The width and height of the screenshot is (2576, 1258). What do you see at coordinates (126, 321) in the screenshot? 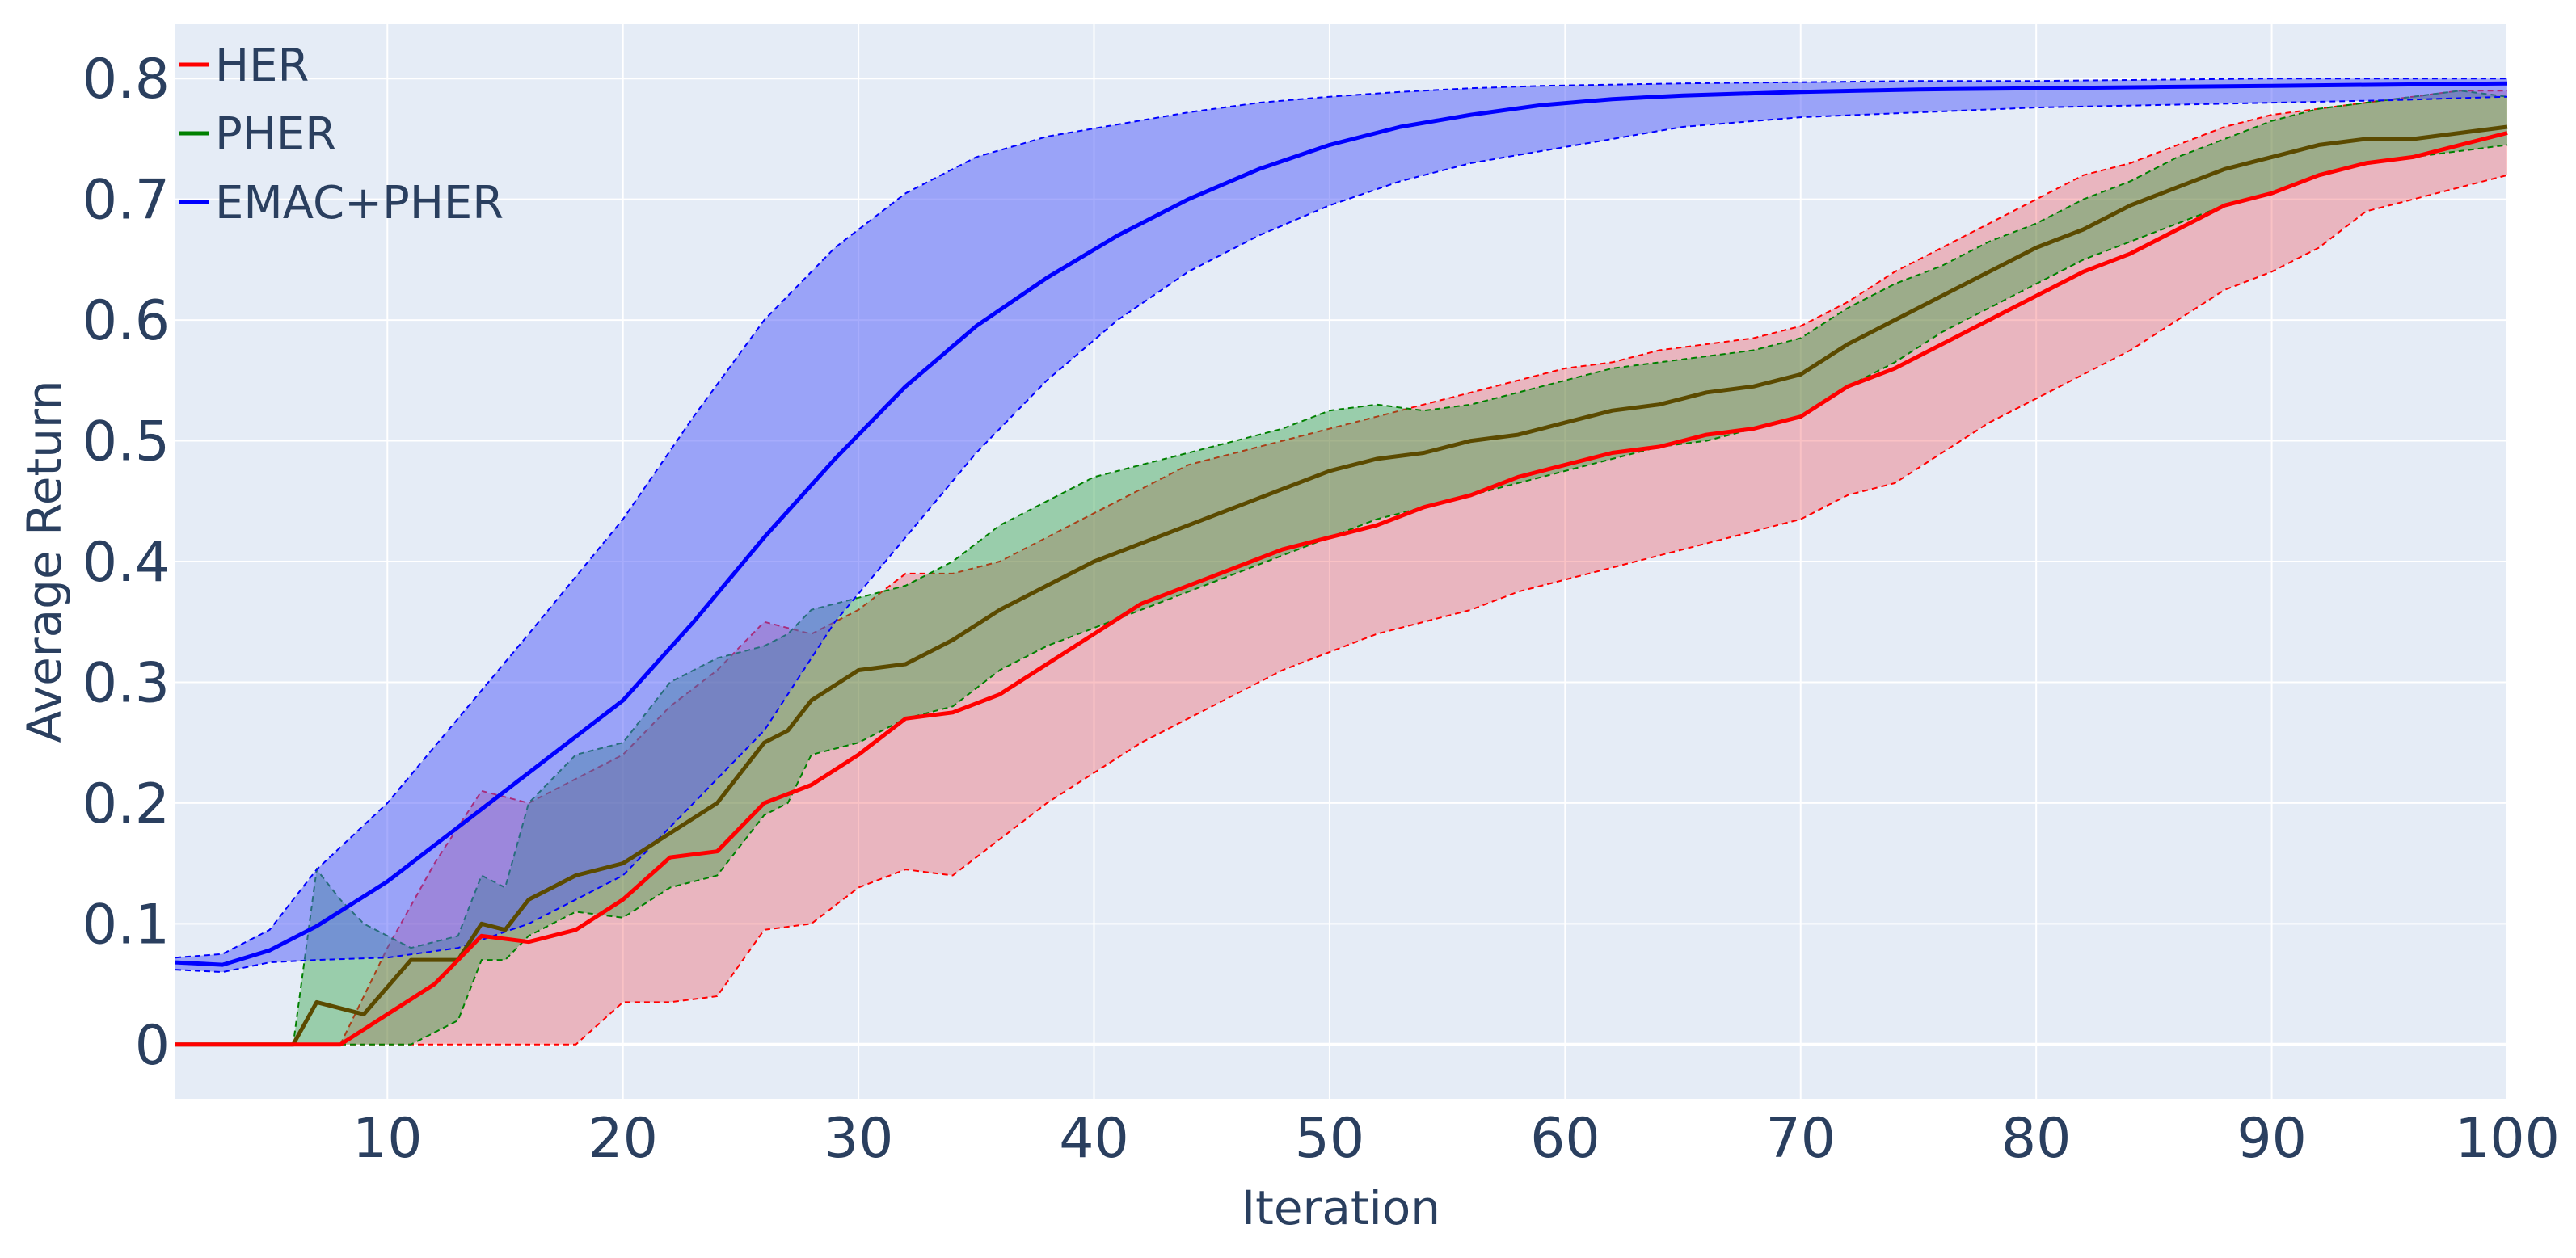
I see `y-tick-label: 0.6` at bounding box center [126, 321].